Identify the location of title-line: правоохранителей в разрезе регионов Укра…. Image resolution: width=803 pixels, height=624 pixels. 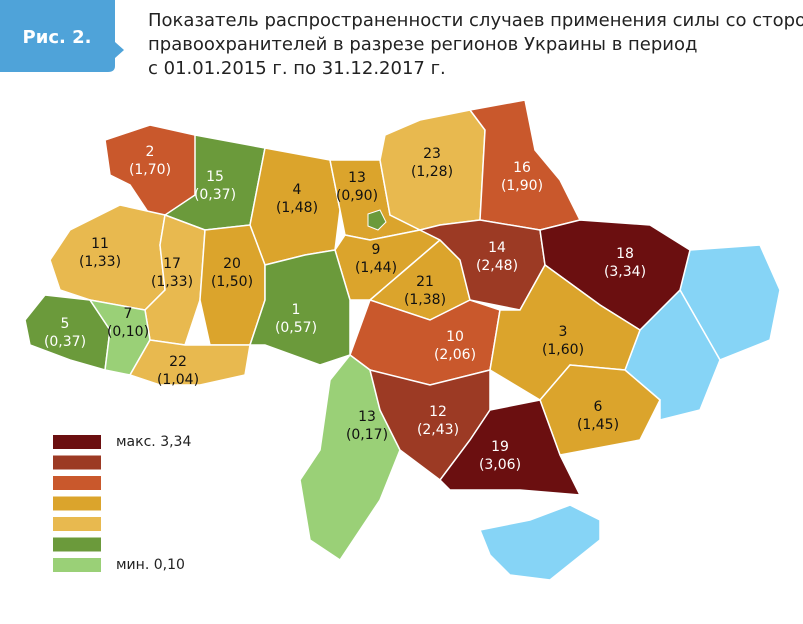
(422, 44).